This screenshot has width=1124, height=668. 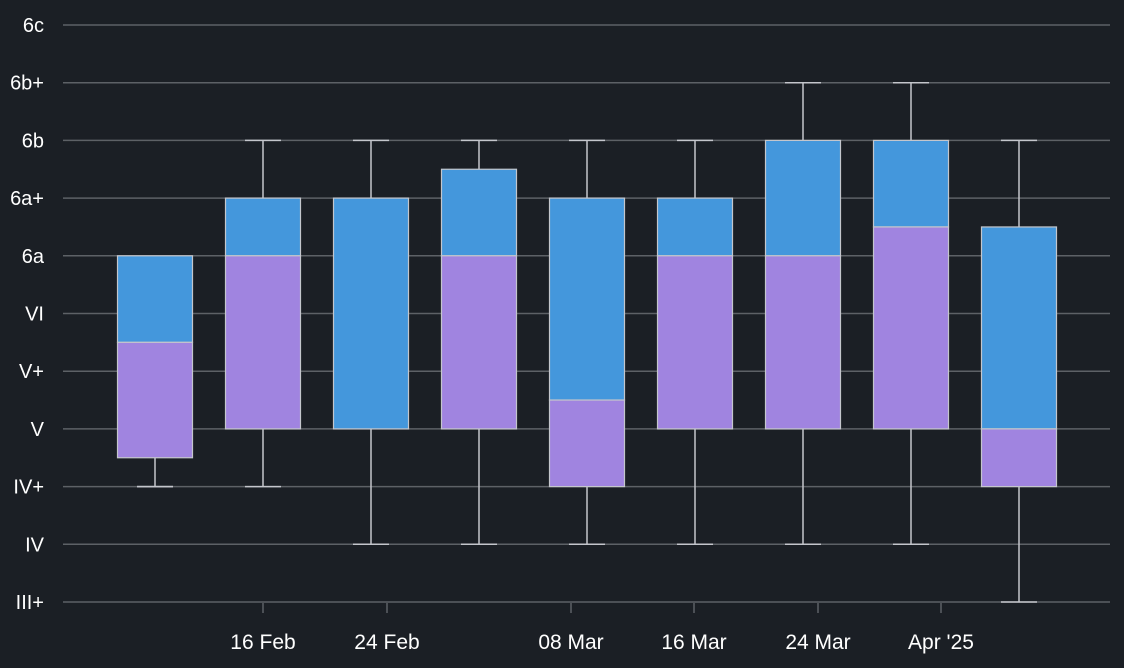 What do you see at coordinates (817, 642) in the screenshot?
I see `x-tick-label: 24 Mar` at bounding box center [817, 642].